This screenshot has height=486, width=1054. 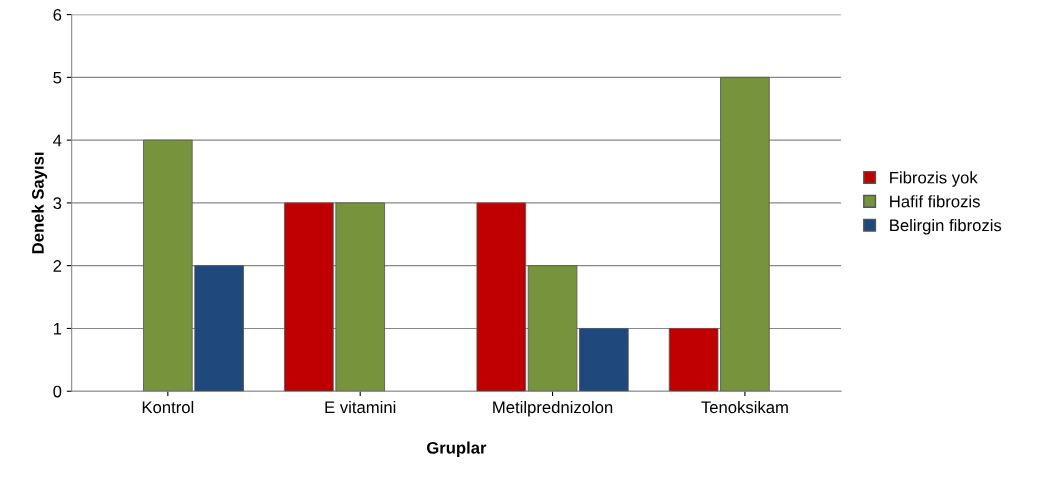 I want to click on legend-label: Hafif fibrozis, so click(x=935, y=201).